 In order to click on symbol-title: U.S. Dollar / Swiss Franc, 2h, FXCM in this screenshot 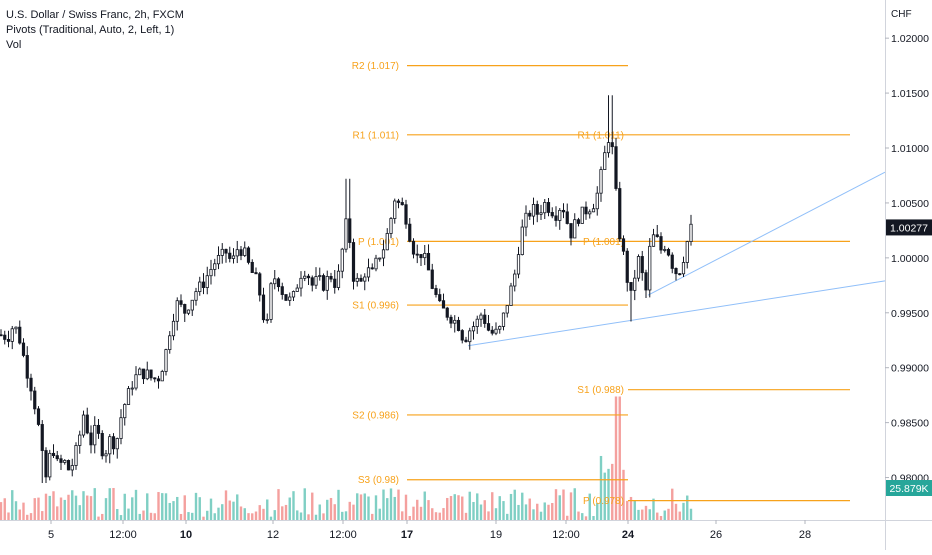, I will do `click(95, 15)`.